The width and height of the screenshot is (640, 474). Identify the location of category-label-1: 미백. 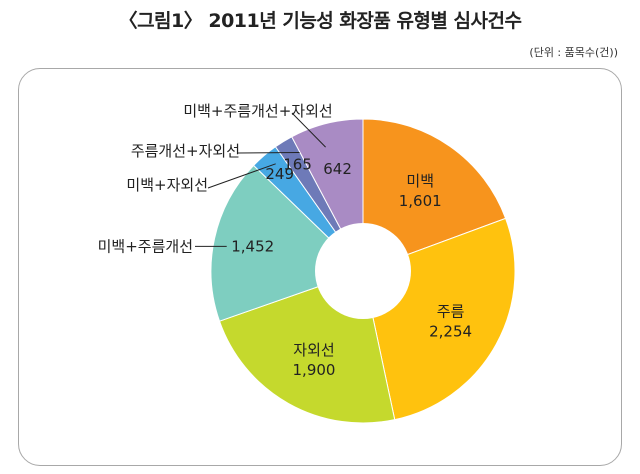
(420, 181).